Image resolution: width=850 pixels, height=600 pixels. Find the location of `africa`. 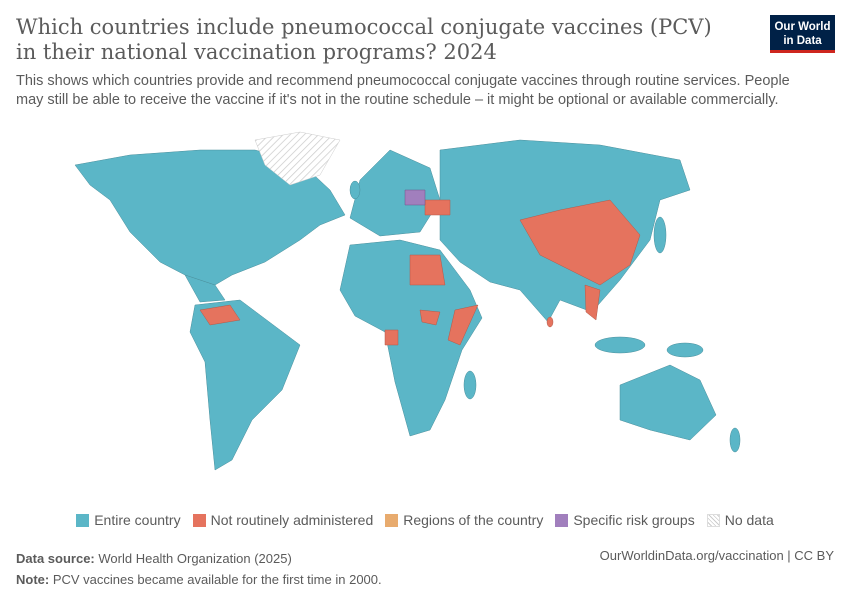

africa is located at coordinates (411, 338).